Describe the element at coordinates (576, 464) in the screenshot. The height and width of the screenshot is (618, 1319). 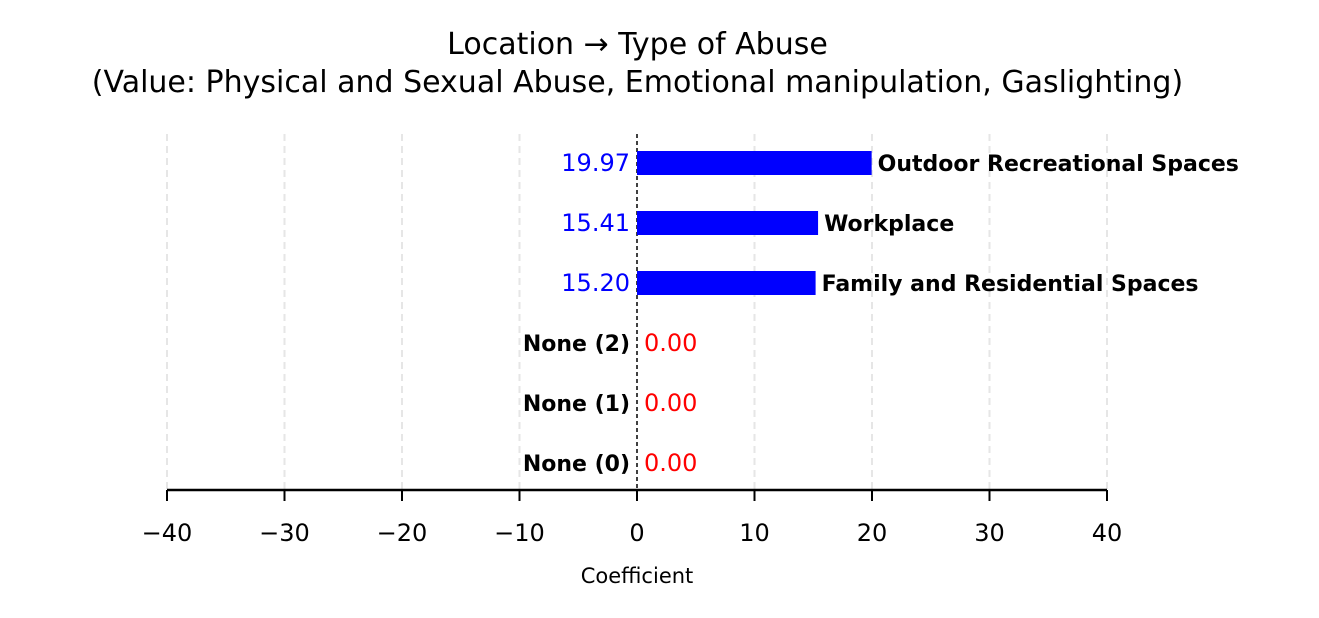
I see `bar-category-label: None (0)` at that location.